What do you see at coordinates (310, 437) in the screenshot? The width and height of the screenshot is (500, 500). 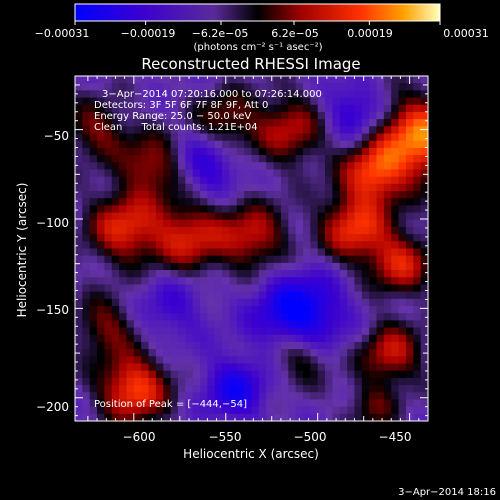 I see `x-tick-label: −500` at bounding box center [310, 437].